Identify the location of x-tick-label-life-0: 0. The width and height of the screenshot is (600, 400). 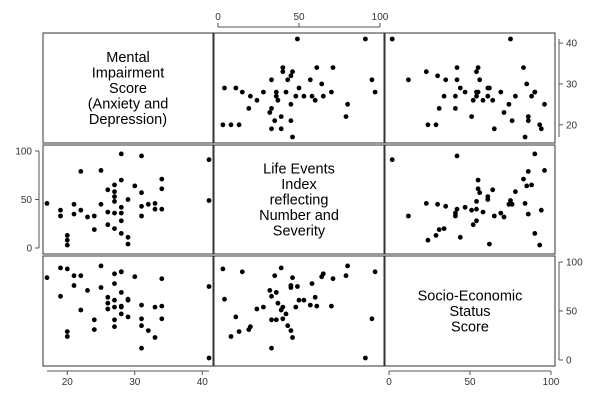
(218, 17).